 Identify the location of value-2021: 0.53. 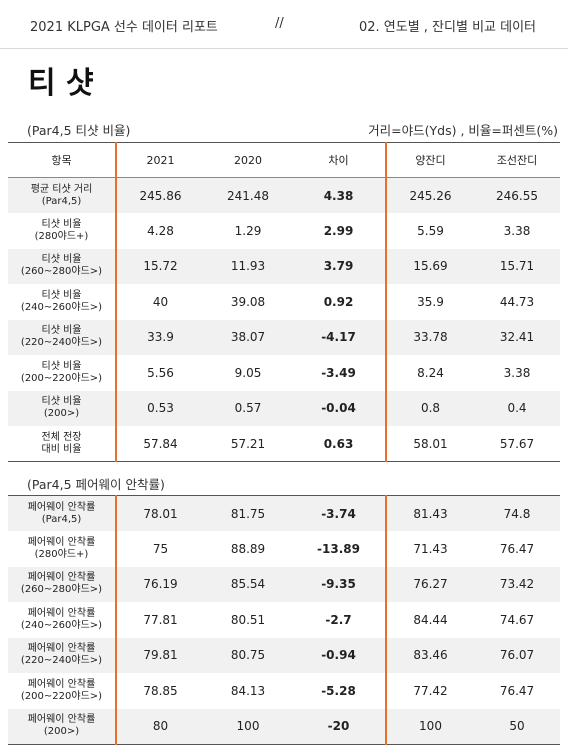
(159, 408).